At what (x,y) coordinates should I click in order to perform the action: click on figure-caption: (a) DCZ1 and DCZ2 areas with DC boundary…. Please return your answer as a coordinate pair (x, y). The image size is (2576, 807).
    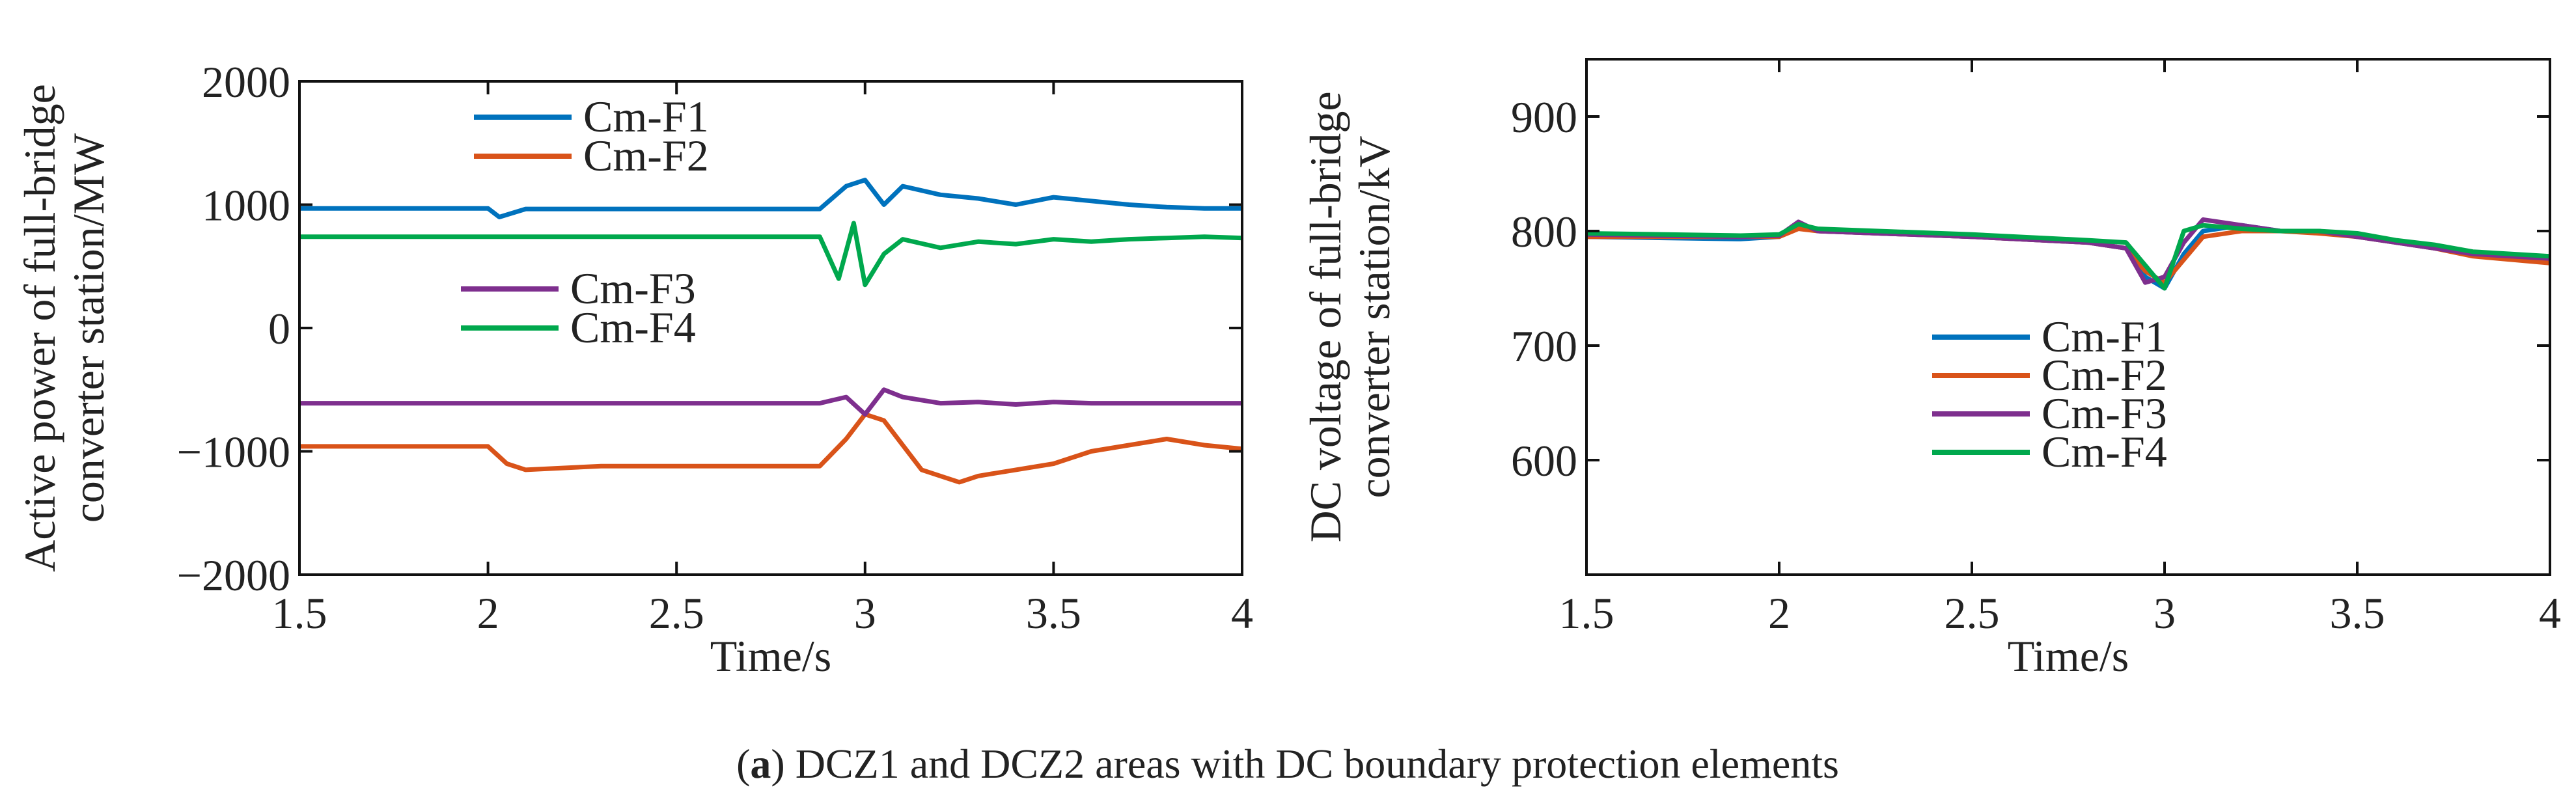
    Looking at the image, I should click on (1287, 764).